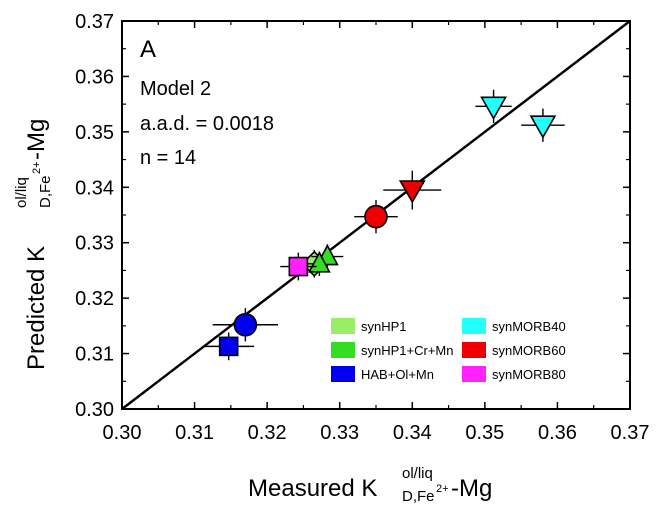  Describe the element at coordinates (267, 433) in the screenshot. I see `x-tick-label: 0.32` at that location.